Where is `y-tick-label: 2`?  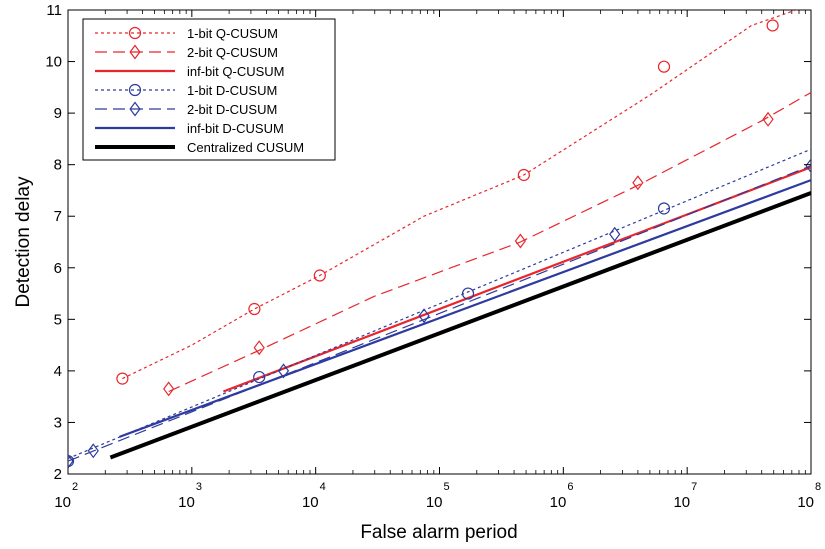
y-tick-label: 2 is located at coordinates (58, 474).